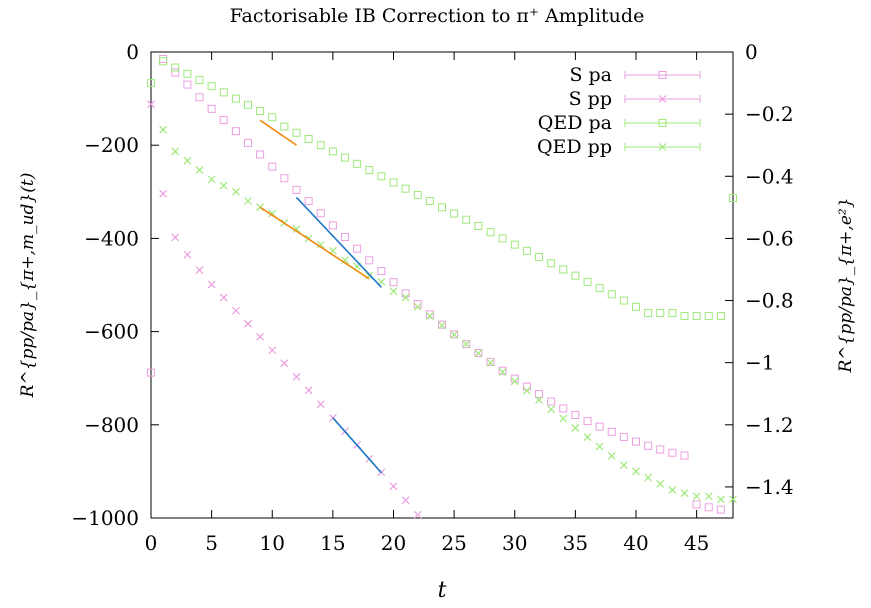 Image resolution: width=871 pixels, height=608 pixels. What do you see at coordinates (151, 543) in the screenshot?
I see `x-tick-label: 0` at bounding box center [151, 543].